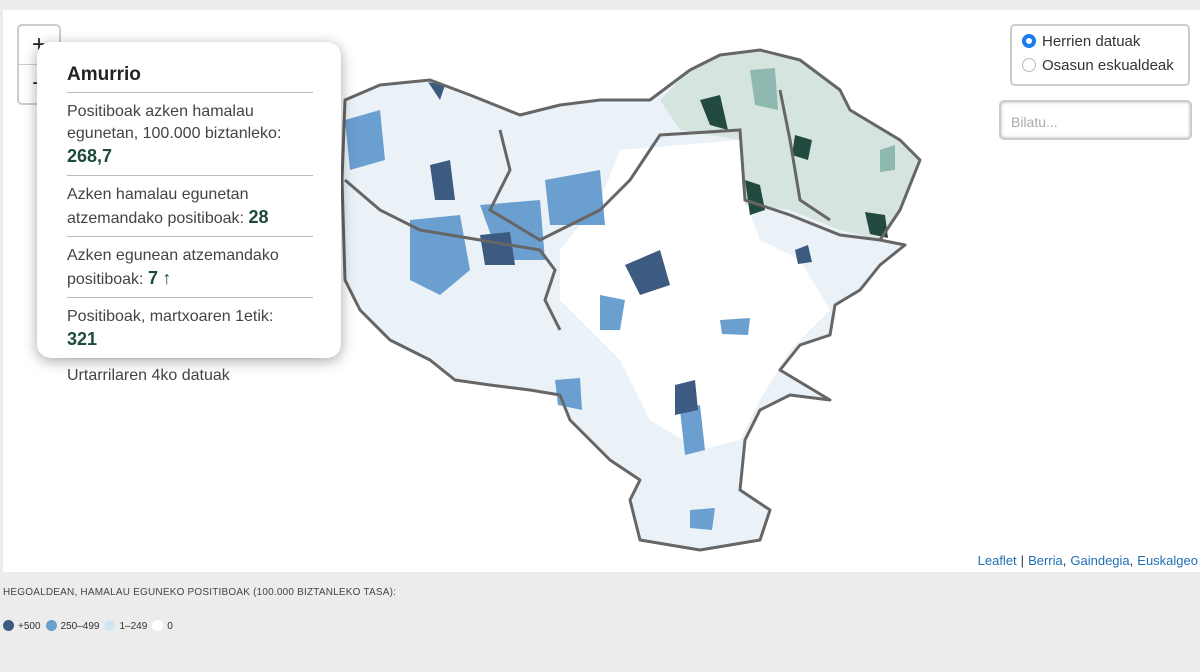 Image resolution: width=1200 pixels, height=672 pixels. What do you see at coordinates (173, 267) in the screenshot?
I see `row-label: Azken egunean atzemandako positiboak:` at bounding box center [173, 267].